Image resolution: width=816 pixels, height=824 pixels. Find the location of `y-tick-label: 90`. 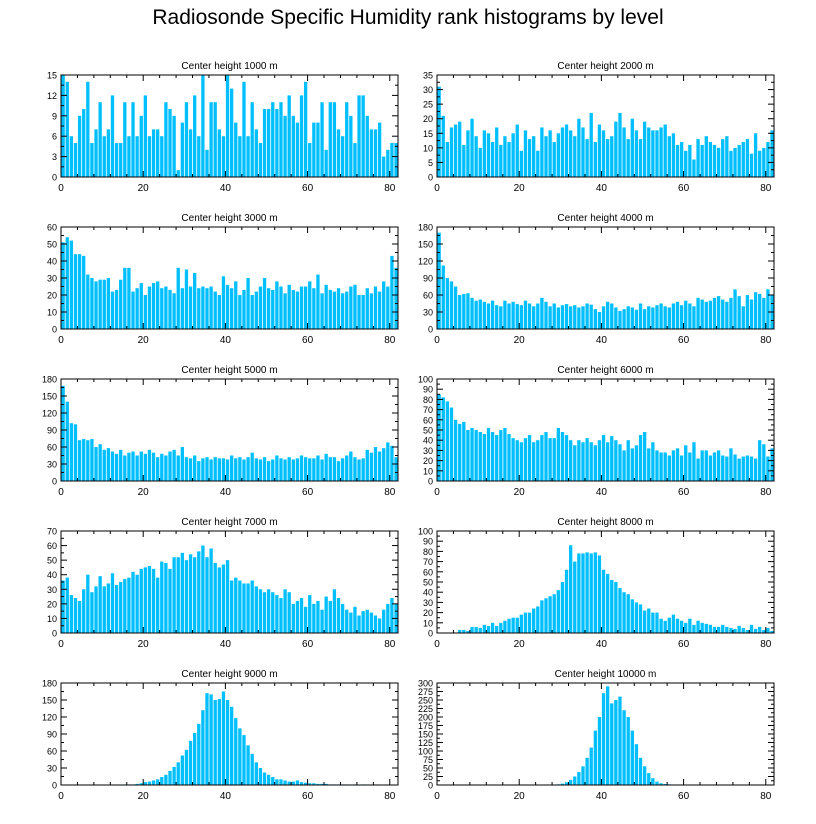

y-tick-label: 90 is located at coordinates (428, 542).